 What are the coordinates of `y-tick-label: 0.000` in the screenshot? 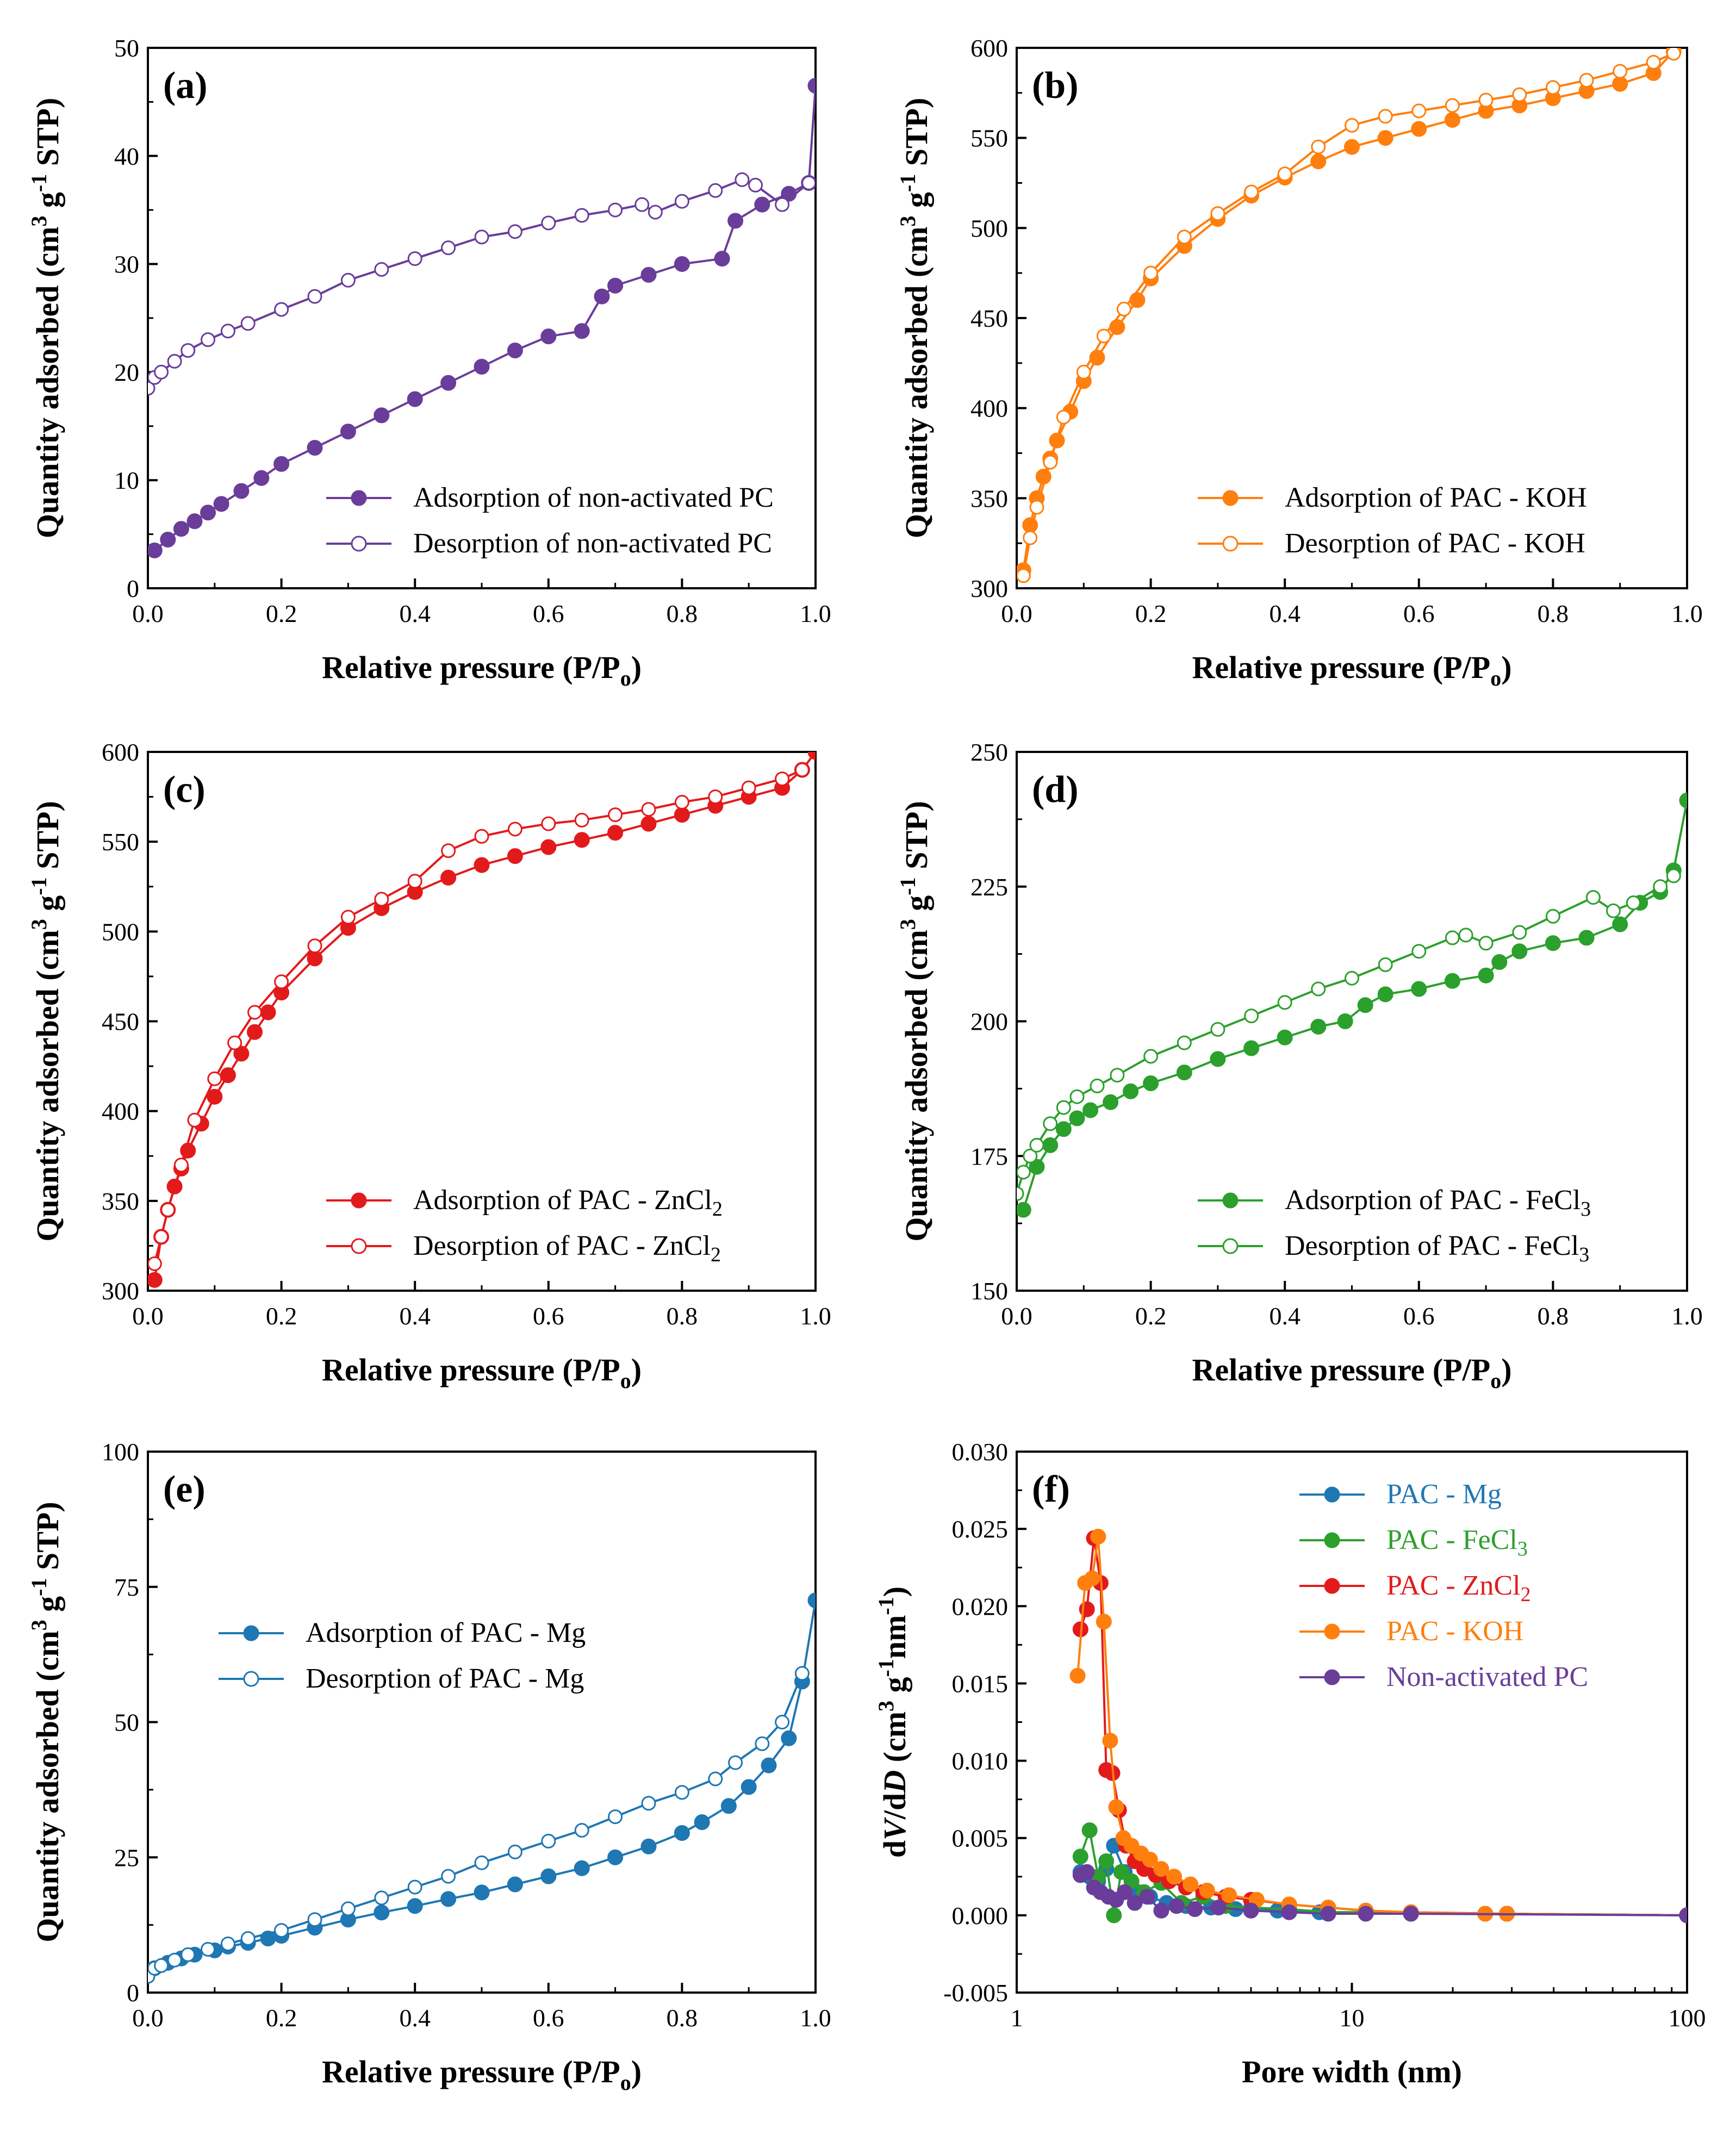 It's located at (980, 1916).